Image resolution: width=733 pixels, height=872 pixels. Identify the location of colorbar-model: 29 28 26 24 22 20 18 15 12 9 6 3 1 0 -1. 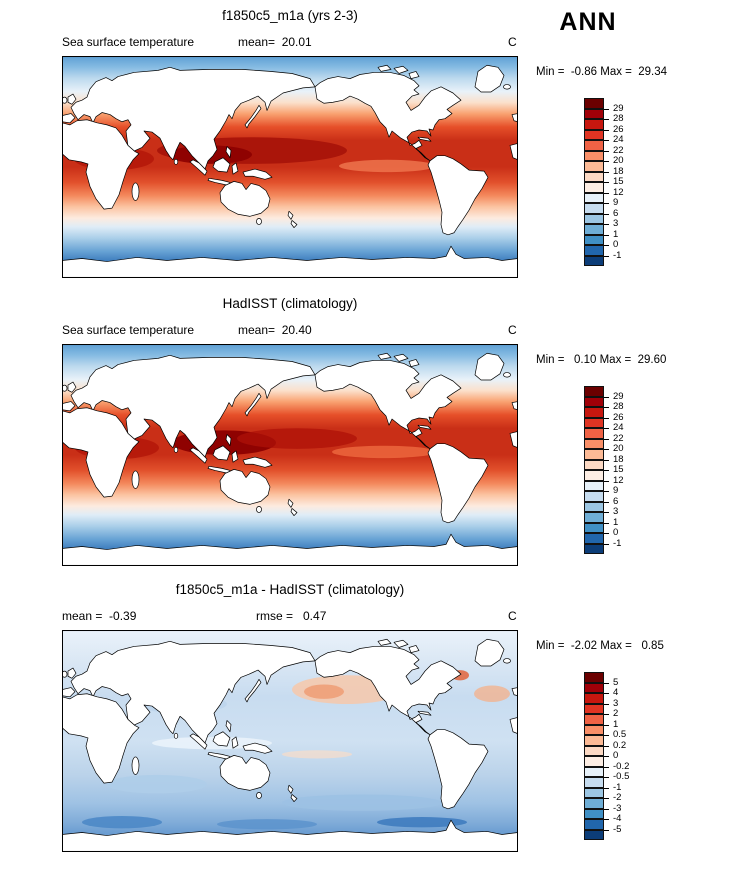
(619, 186).